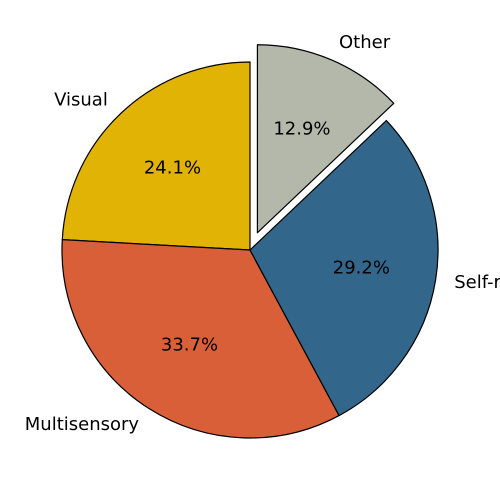 The image size is (500, 500). What do you see at coordinates (81, 99) in the screenshot?
I see `category-label-visual: Visual` at bounding box center [81, 99].